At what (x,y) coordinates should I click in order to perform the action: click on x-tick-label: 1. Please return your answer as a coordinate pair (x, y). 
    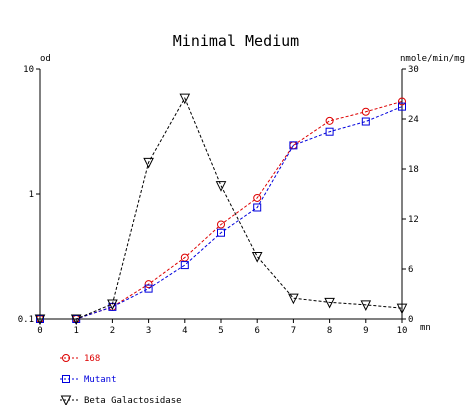
    Looking at the image, I should click on (75, 331).